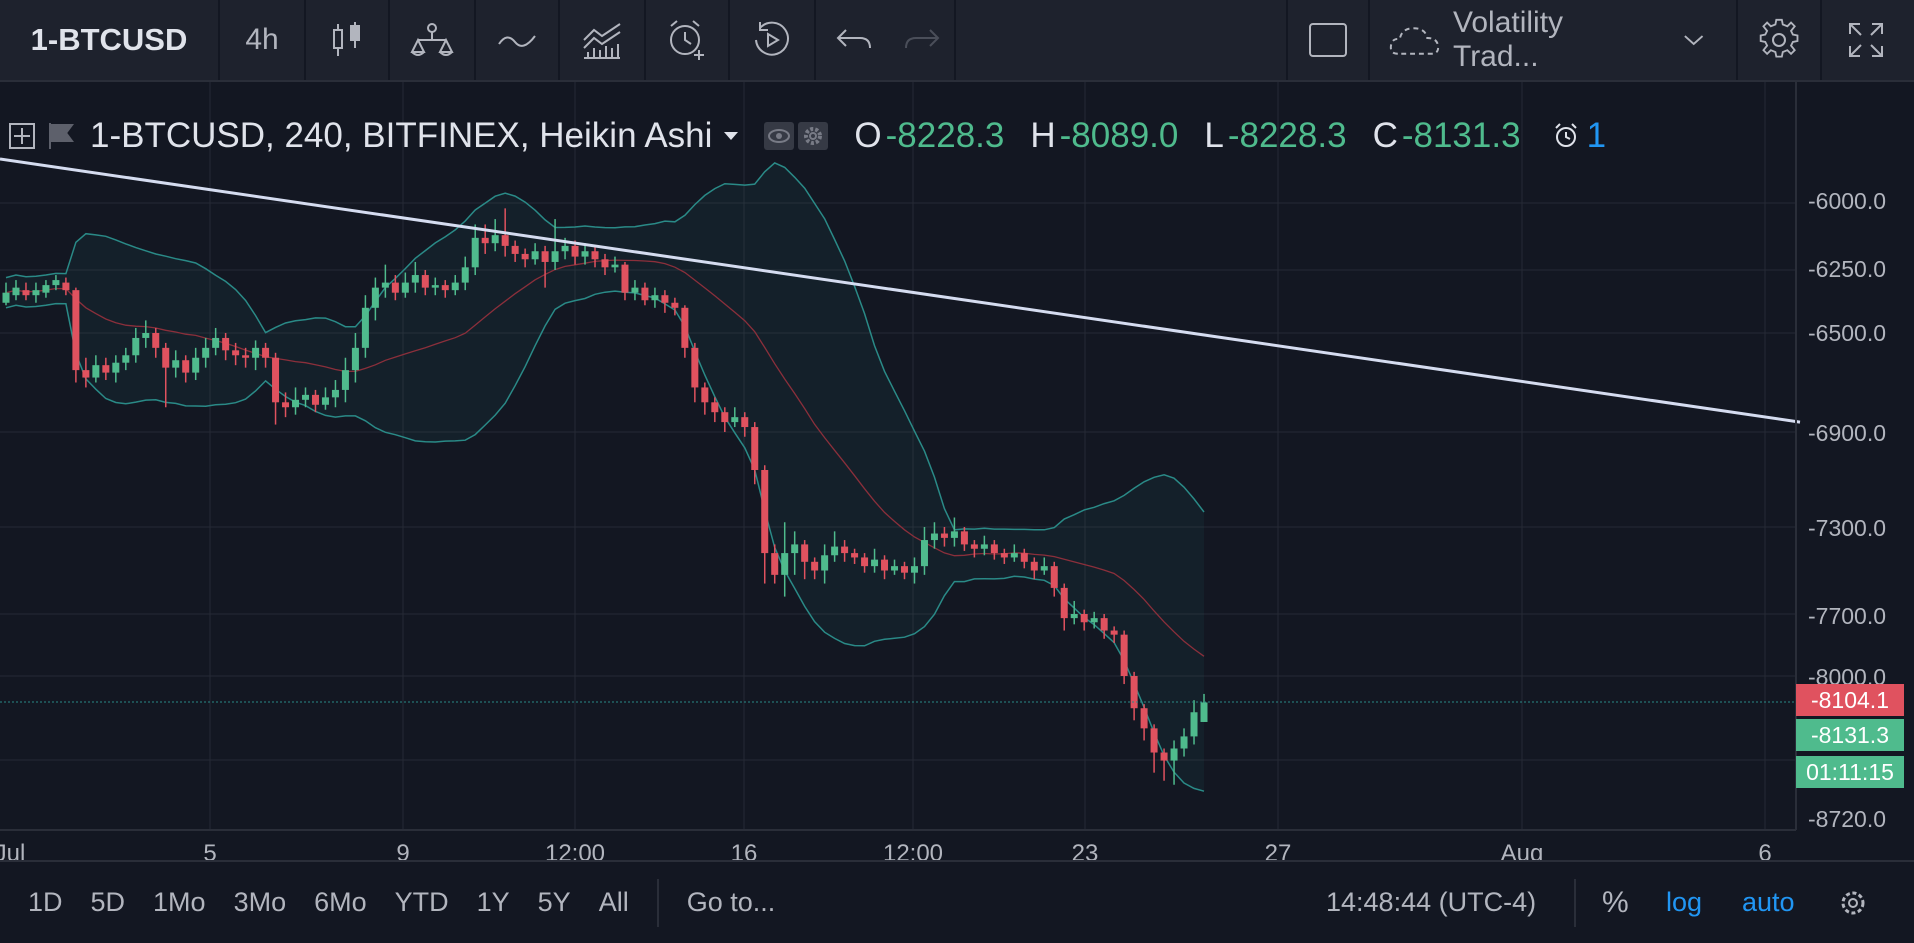 This screenshot has width=1914, height=943. Describe the element at coordinates (1615, 902) in the screenshot. I see `percent-toggle: %` at that location.